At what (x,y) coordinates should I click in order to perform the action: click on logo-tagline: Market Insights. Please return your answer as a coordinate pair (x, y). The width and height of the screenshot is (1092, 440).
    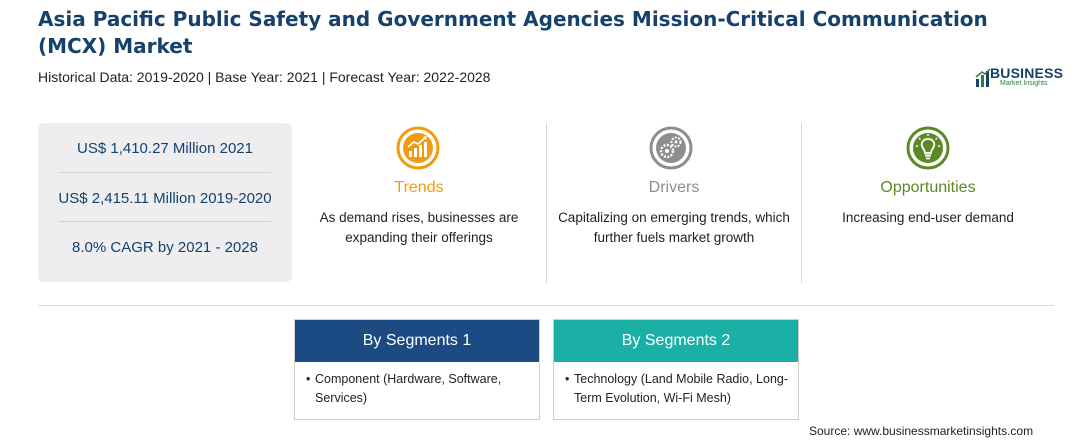
    Looking at the image, I should click on (1024, 83).